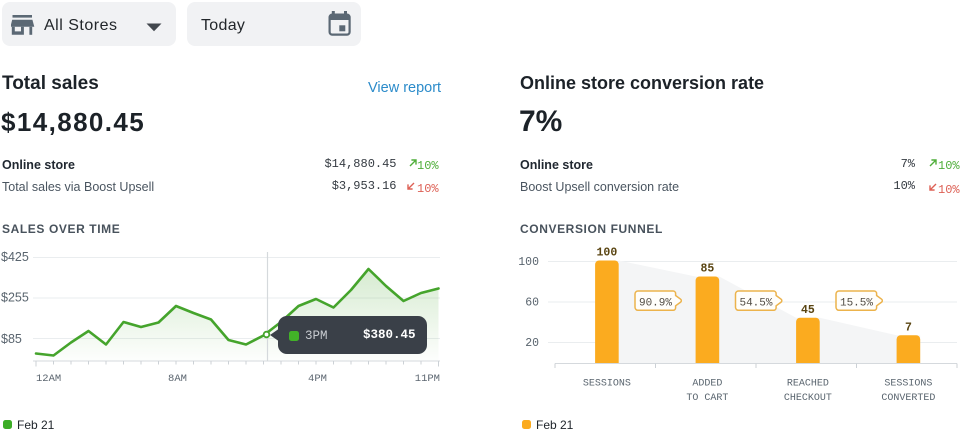 This screenshot has width=960, height=432. I want to click on svg-text: 7, so click(908, 327).